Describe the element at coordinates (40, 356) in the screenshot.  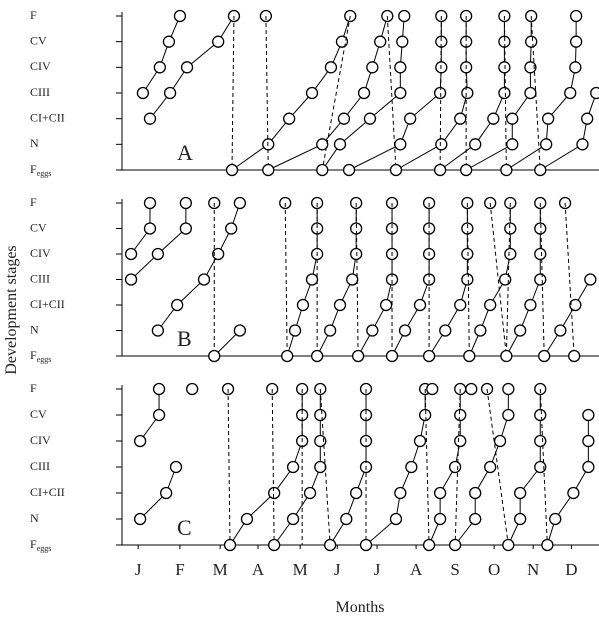
I see `y-tick-label: Feggs` at that location.